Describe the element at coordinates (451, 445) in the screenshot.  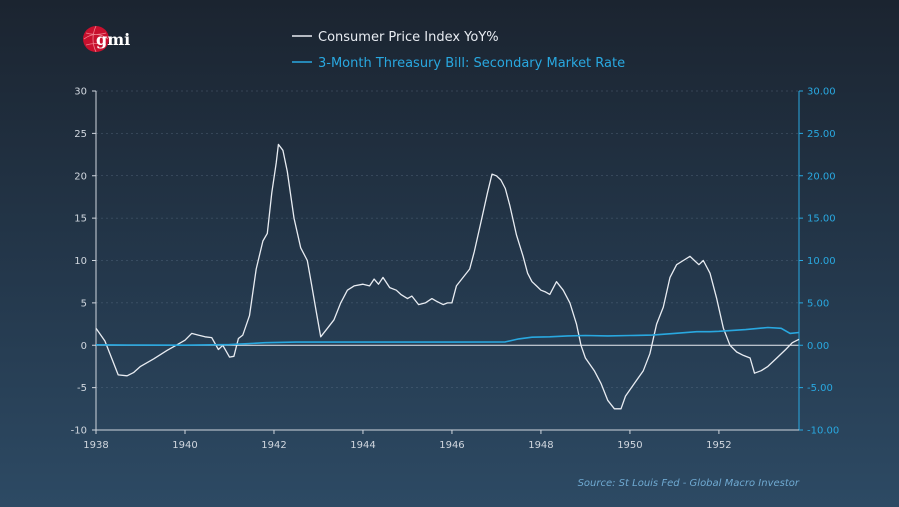
I see `x-tick-label: 1946` at that location.